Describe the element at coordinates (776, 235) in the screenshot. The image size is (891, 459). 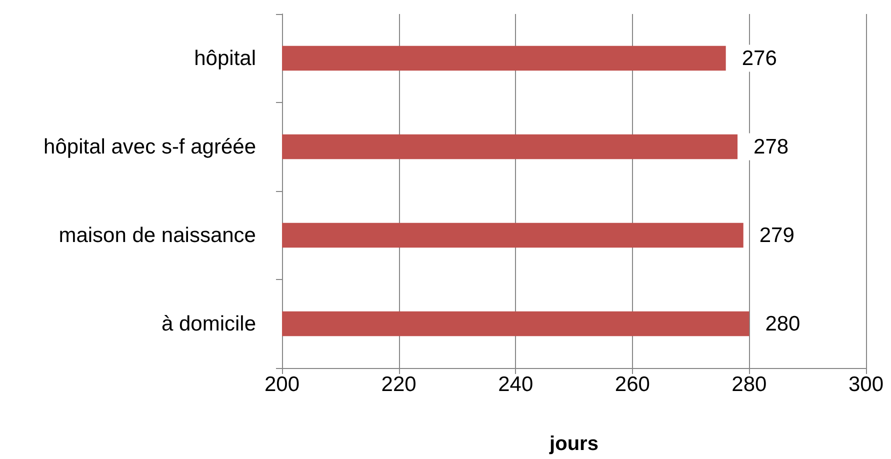
I see `data-label: 279` at that location.